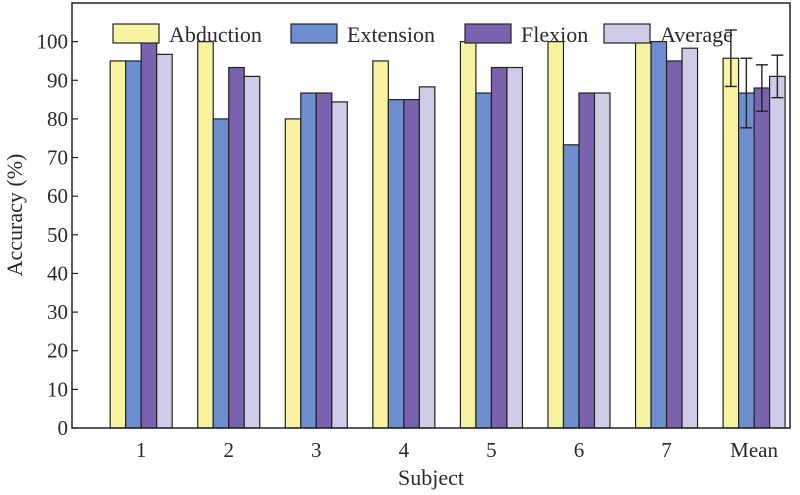 This screenshot has height=495, width=800. I want to click on x-tick-label: 6, so click(579, 450).